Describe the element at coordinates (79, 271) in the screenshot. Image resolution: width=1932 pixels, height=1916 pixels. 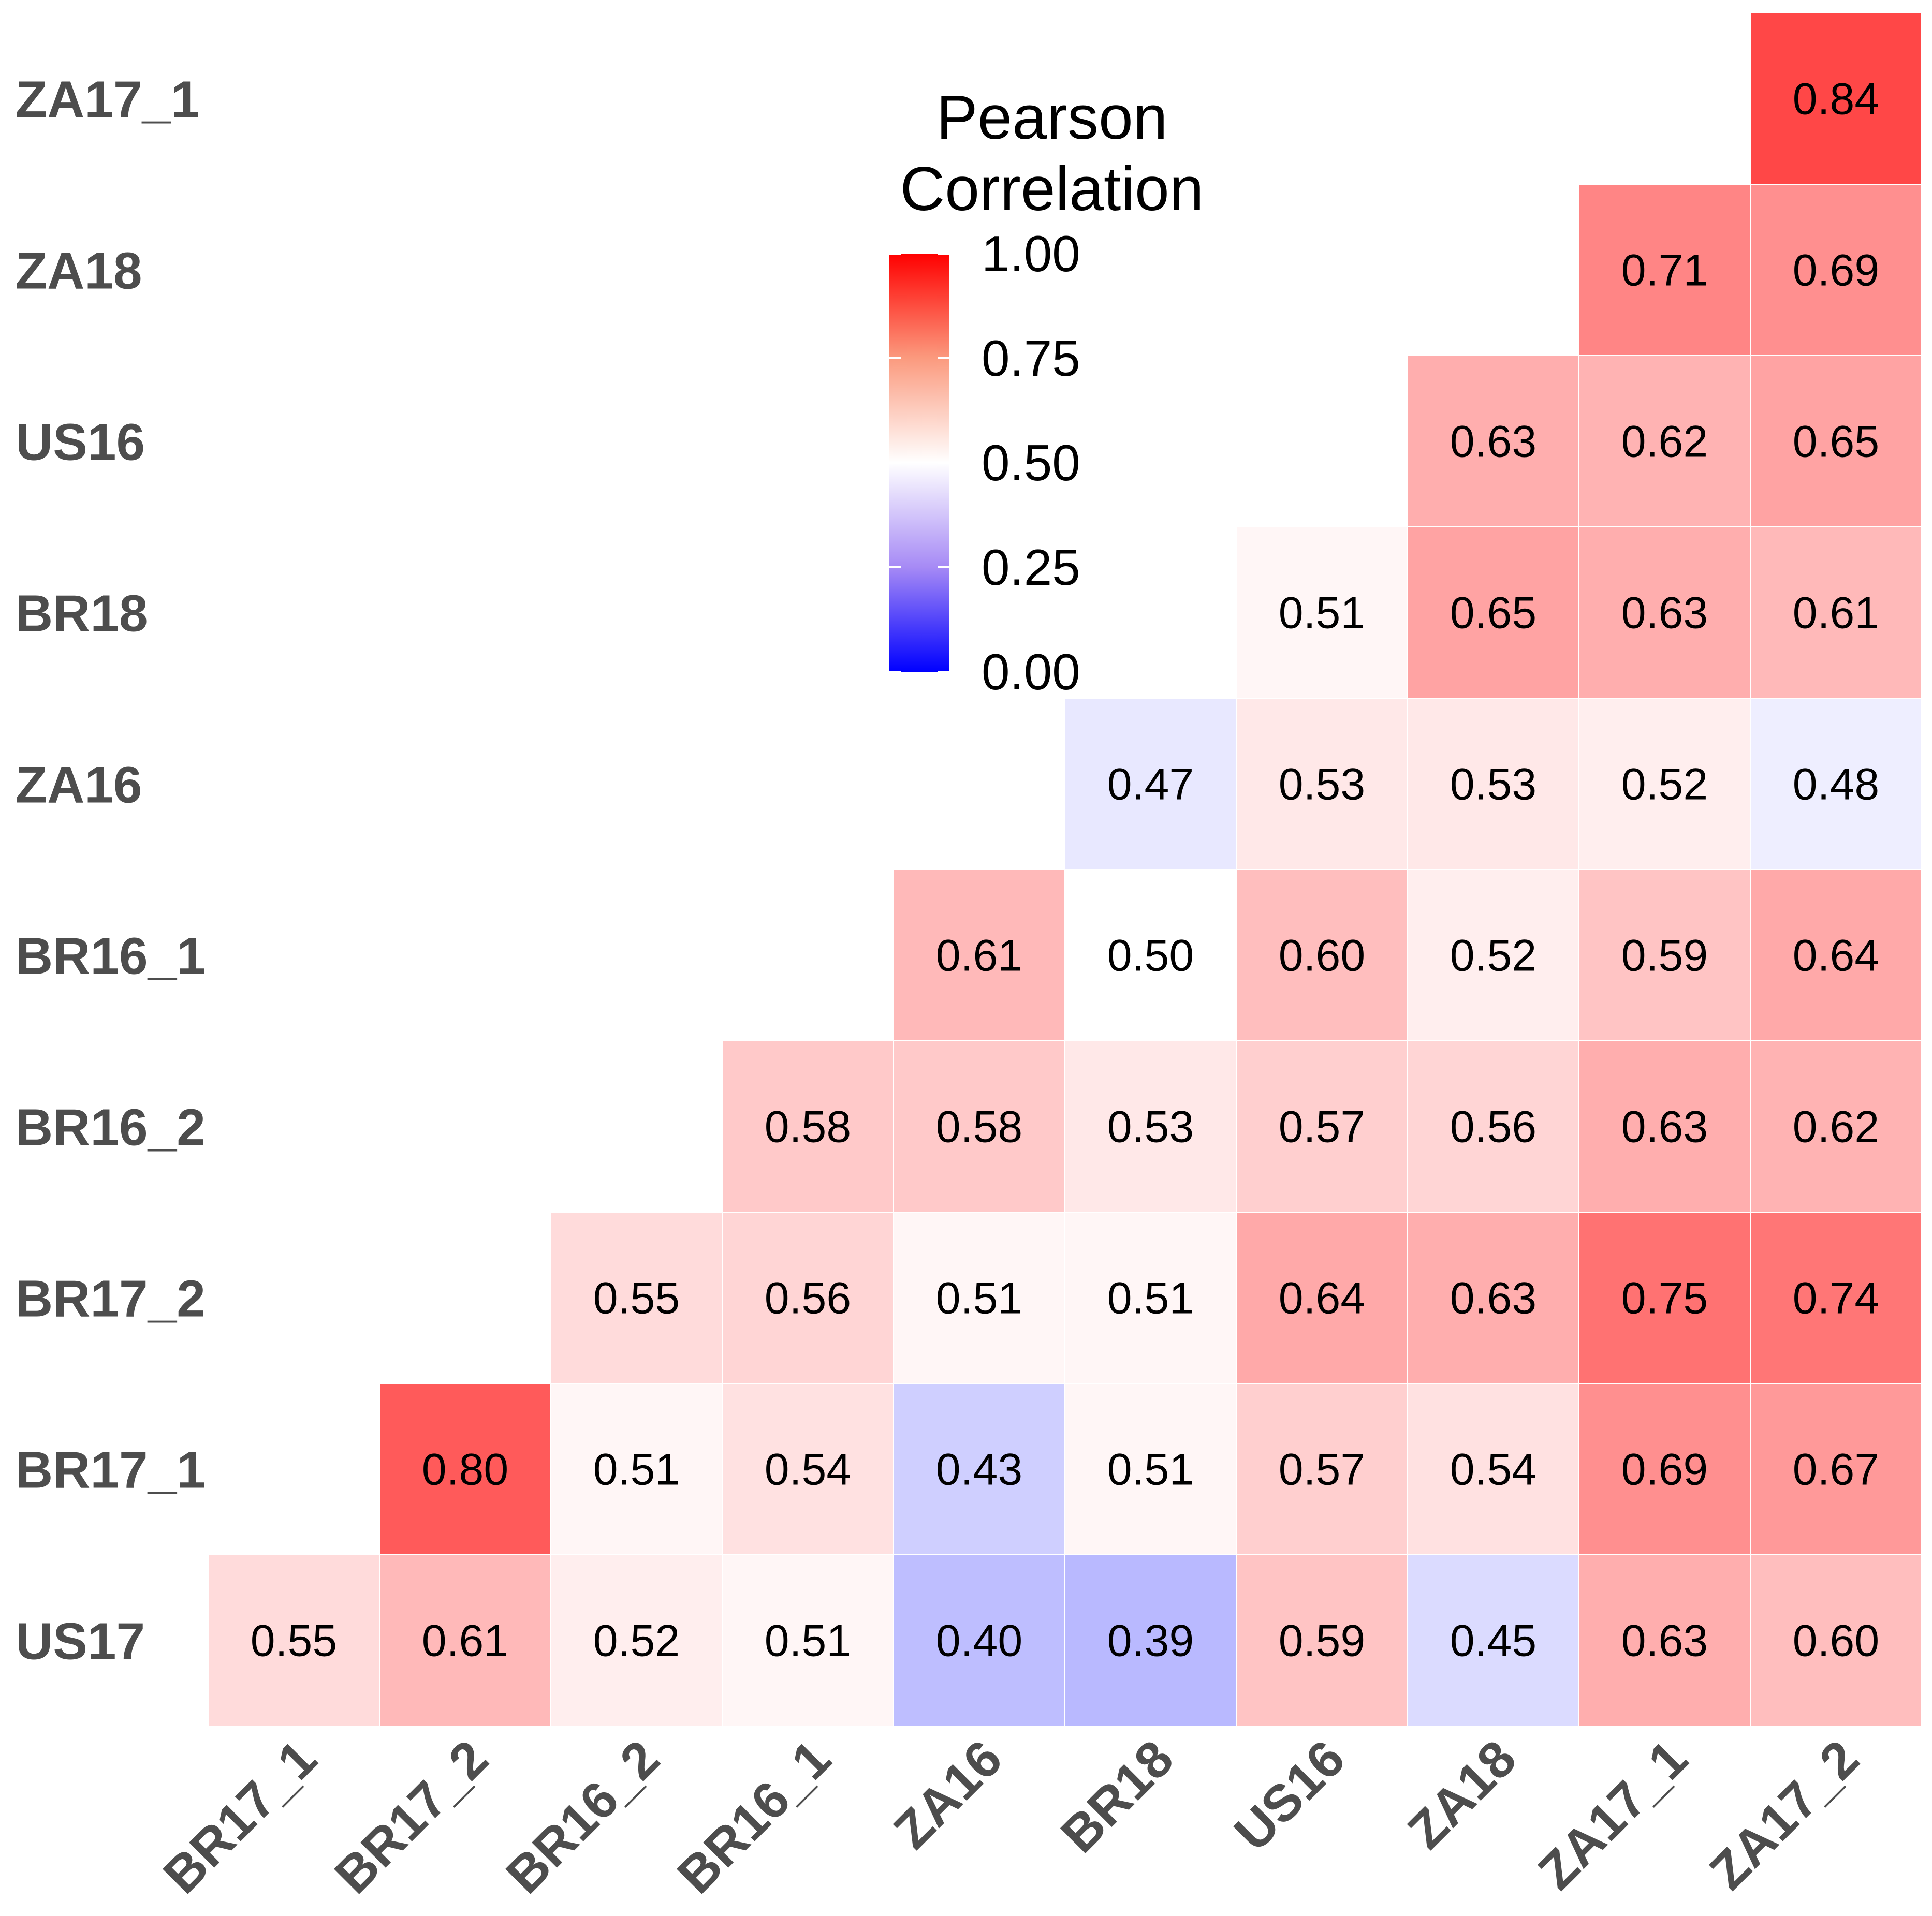
I see `y-axis-label: ZA18` at that location.